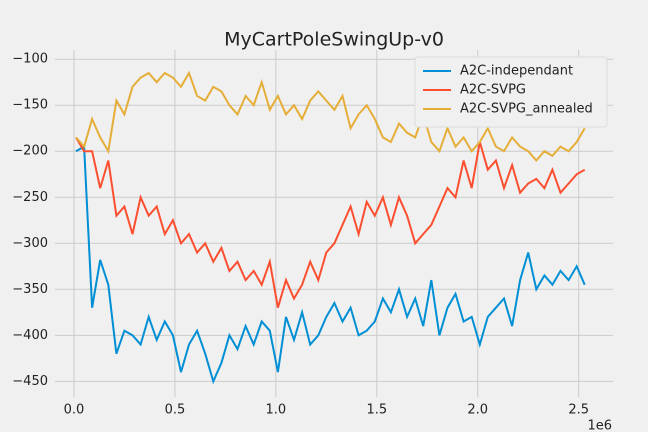 The width and height of the screenshot is (648, 432). Describe the element at coordinates (30, 105) in the screenshot. I see `y-tick-label: −150` at that location.